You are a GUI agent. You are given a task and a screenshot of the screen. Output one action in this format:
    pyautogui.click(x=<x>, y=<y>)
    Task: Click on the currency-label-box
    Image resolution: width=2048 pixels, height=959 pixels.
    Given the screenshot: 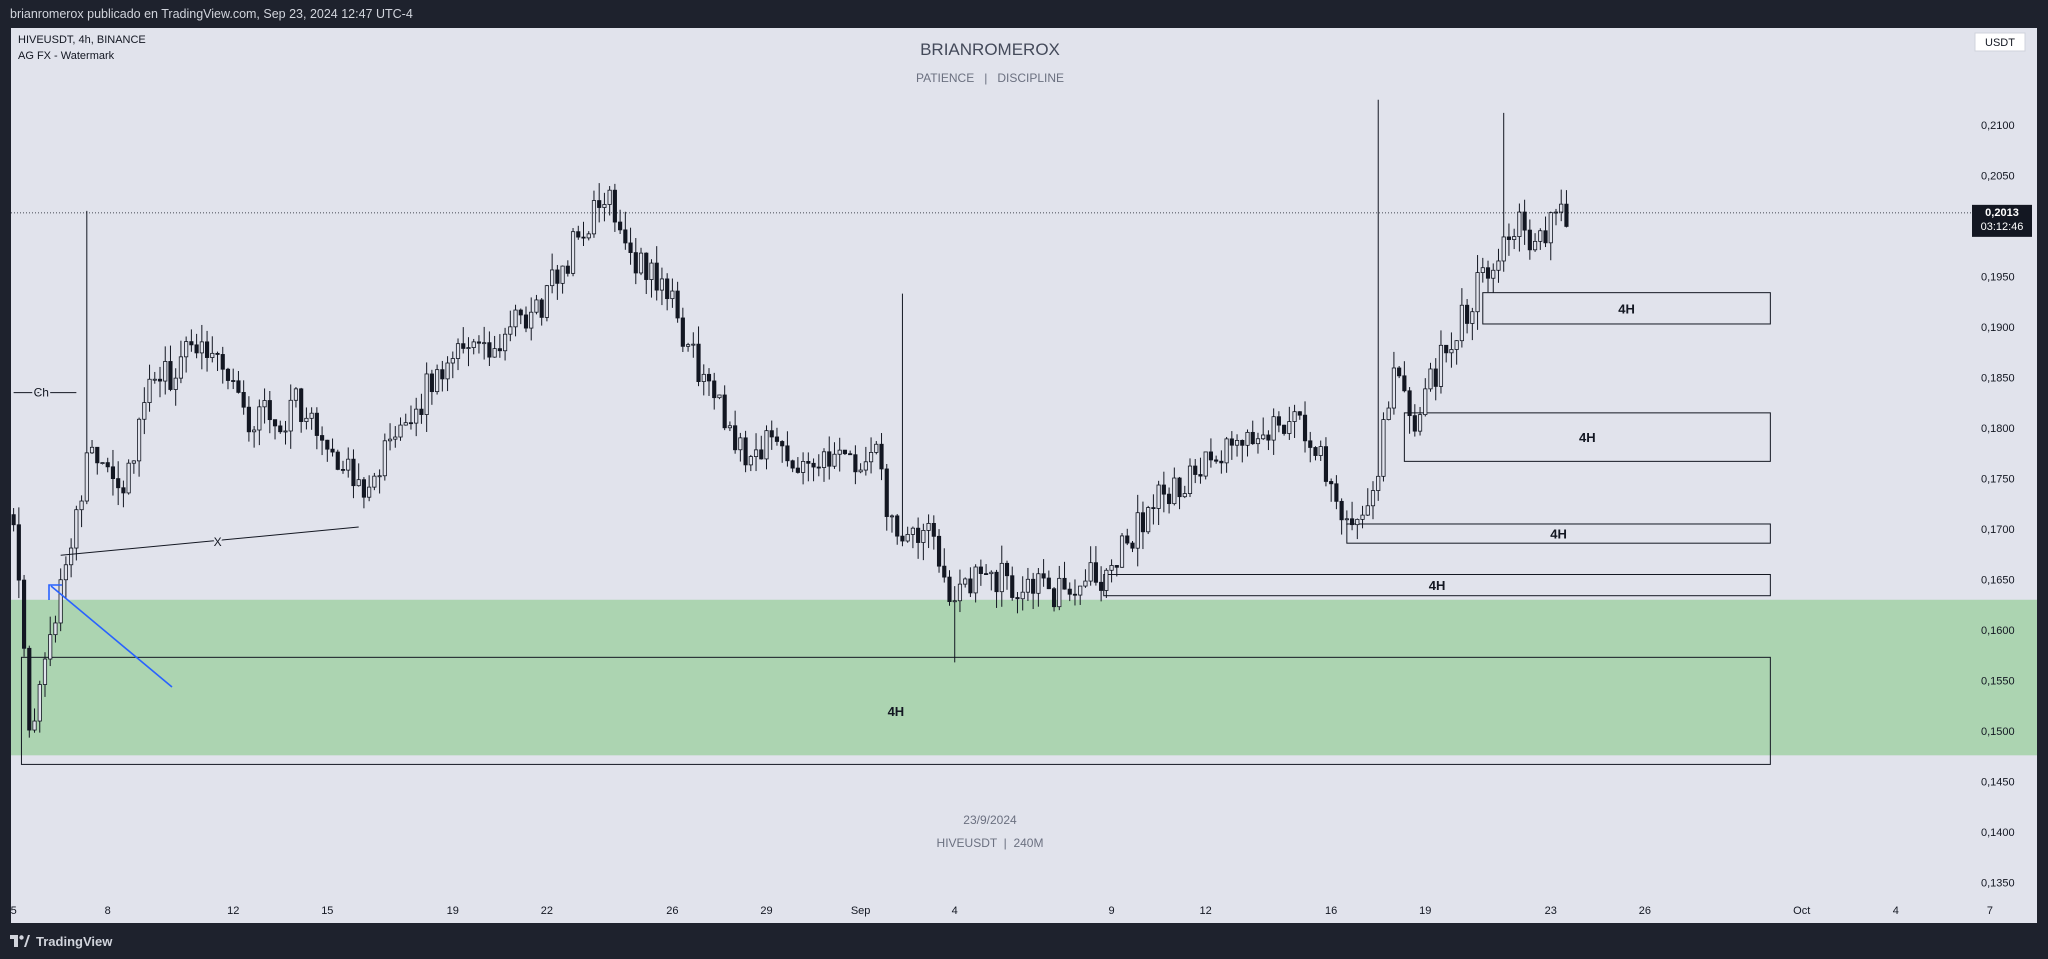 What is the action you would take?
    pyautogui.click(x=2000, y=42)
    